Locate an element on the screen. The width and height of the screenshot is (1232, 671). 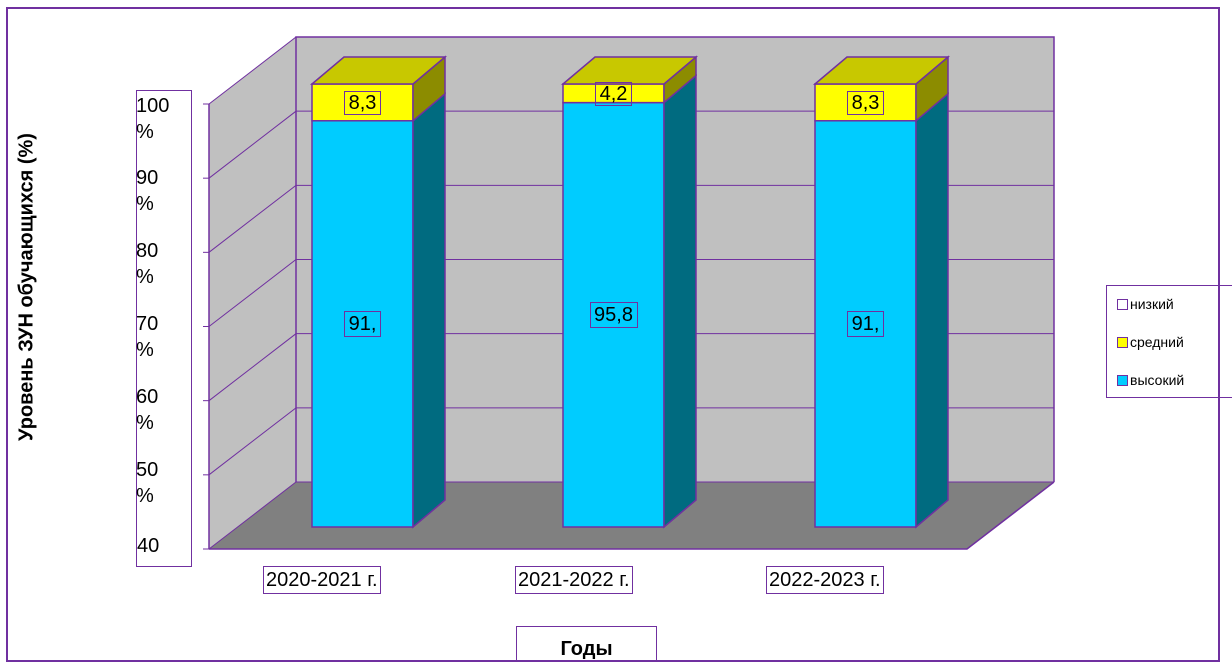
legend-item: средний is located at coordinates (1150, 342).